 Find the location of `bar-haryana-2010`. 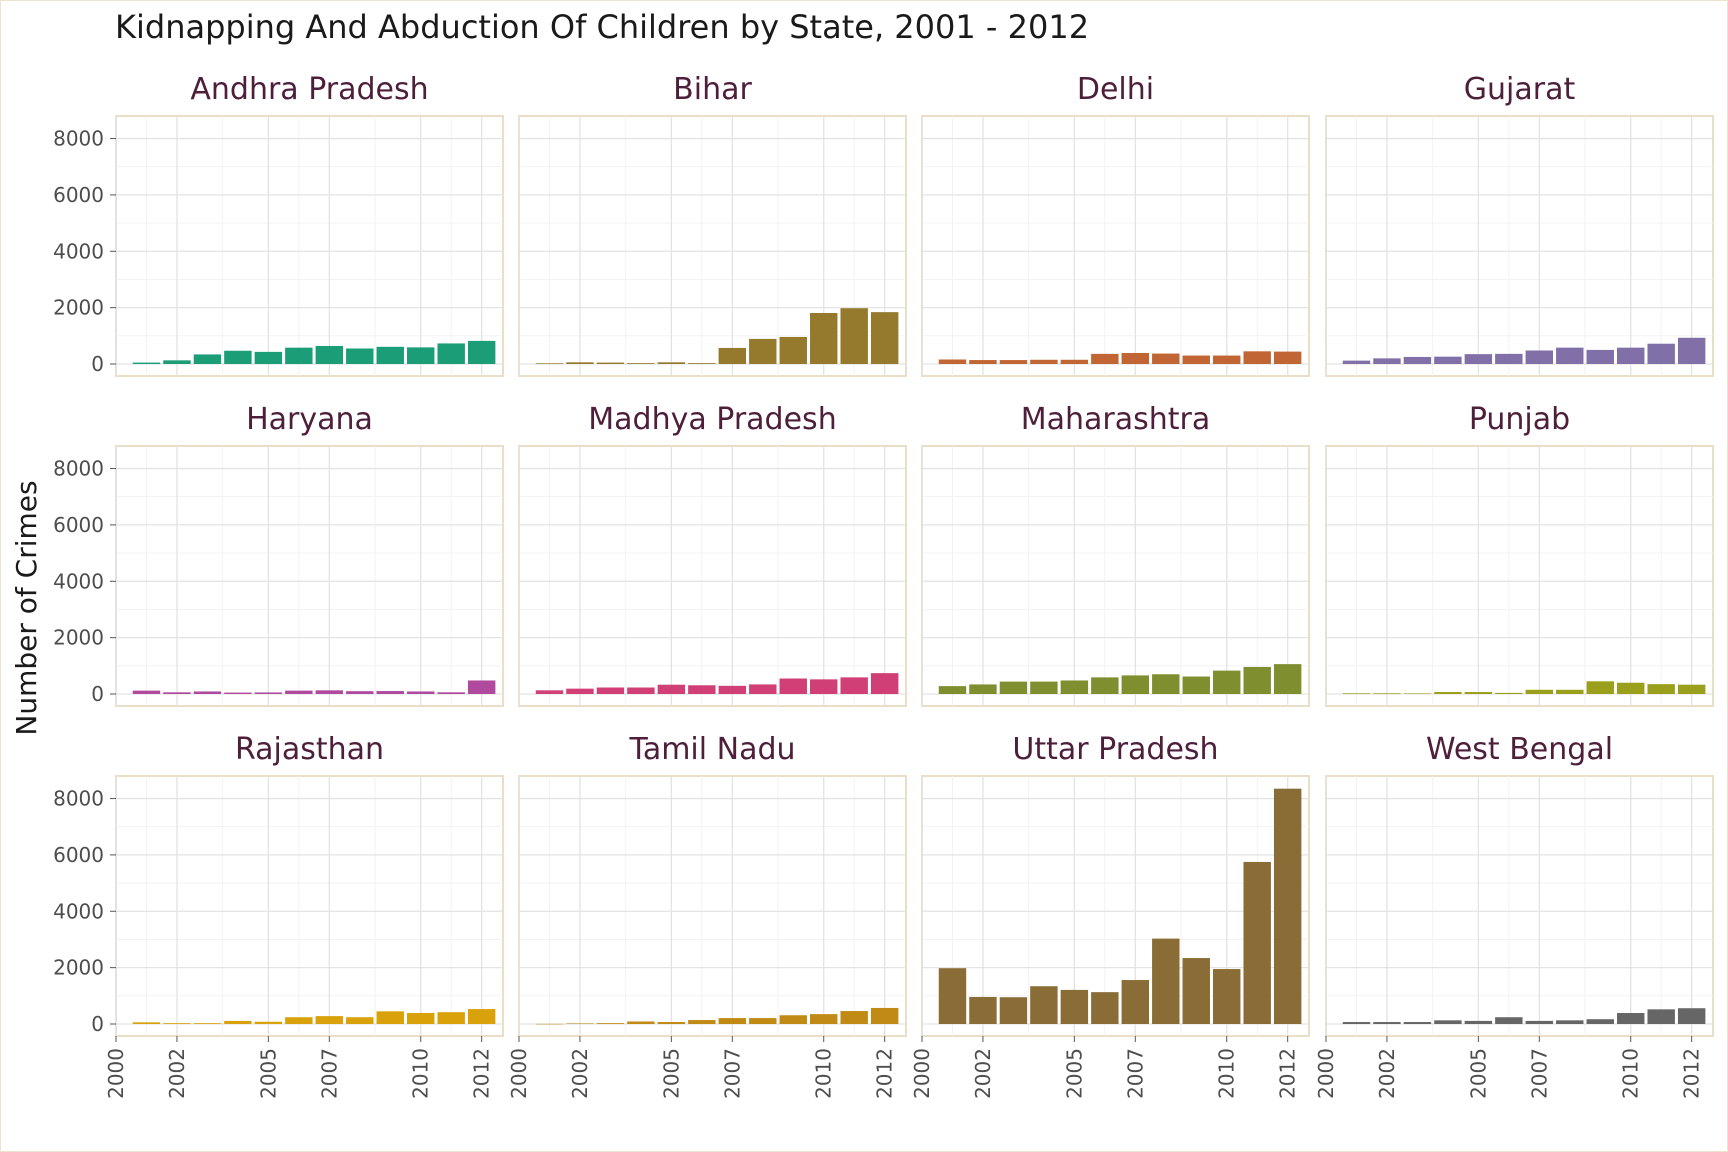

bar-haryana-2010 is located at coordinates (421, 692).